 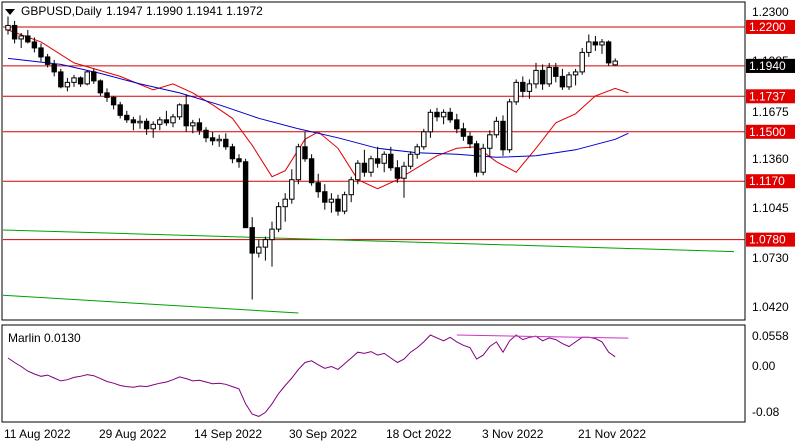 What do you see at coordinates (770, 159) in the screenshot?
I see `y-tick-label: 1.1360` at bounding box center [770, 159].